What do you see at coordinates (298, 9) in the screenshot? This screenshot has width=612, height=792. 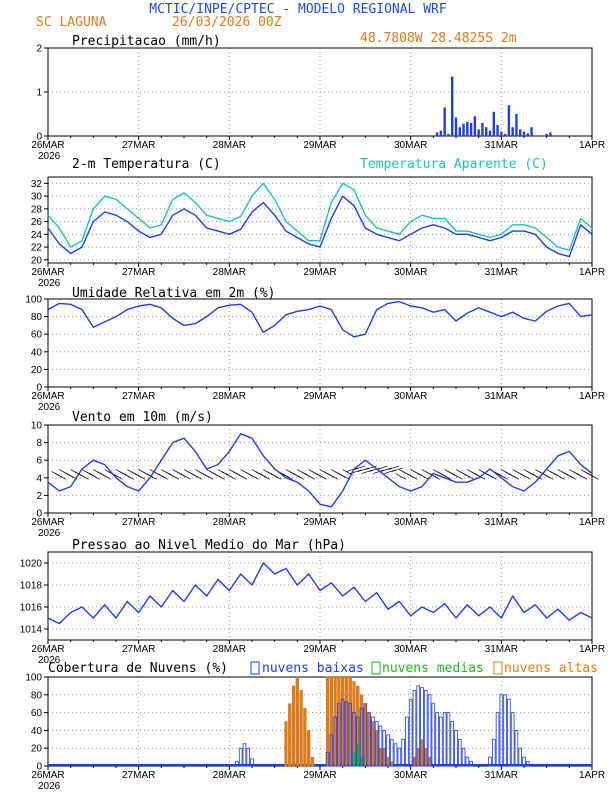 I see `chart-title: MCTIC/INPE/CPTEC - MODELO REGIONAL WRF` at bounding box center [298, 9].